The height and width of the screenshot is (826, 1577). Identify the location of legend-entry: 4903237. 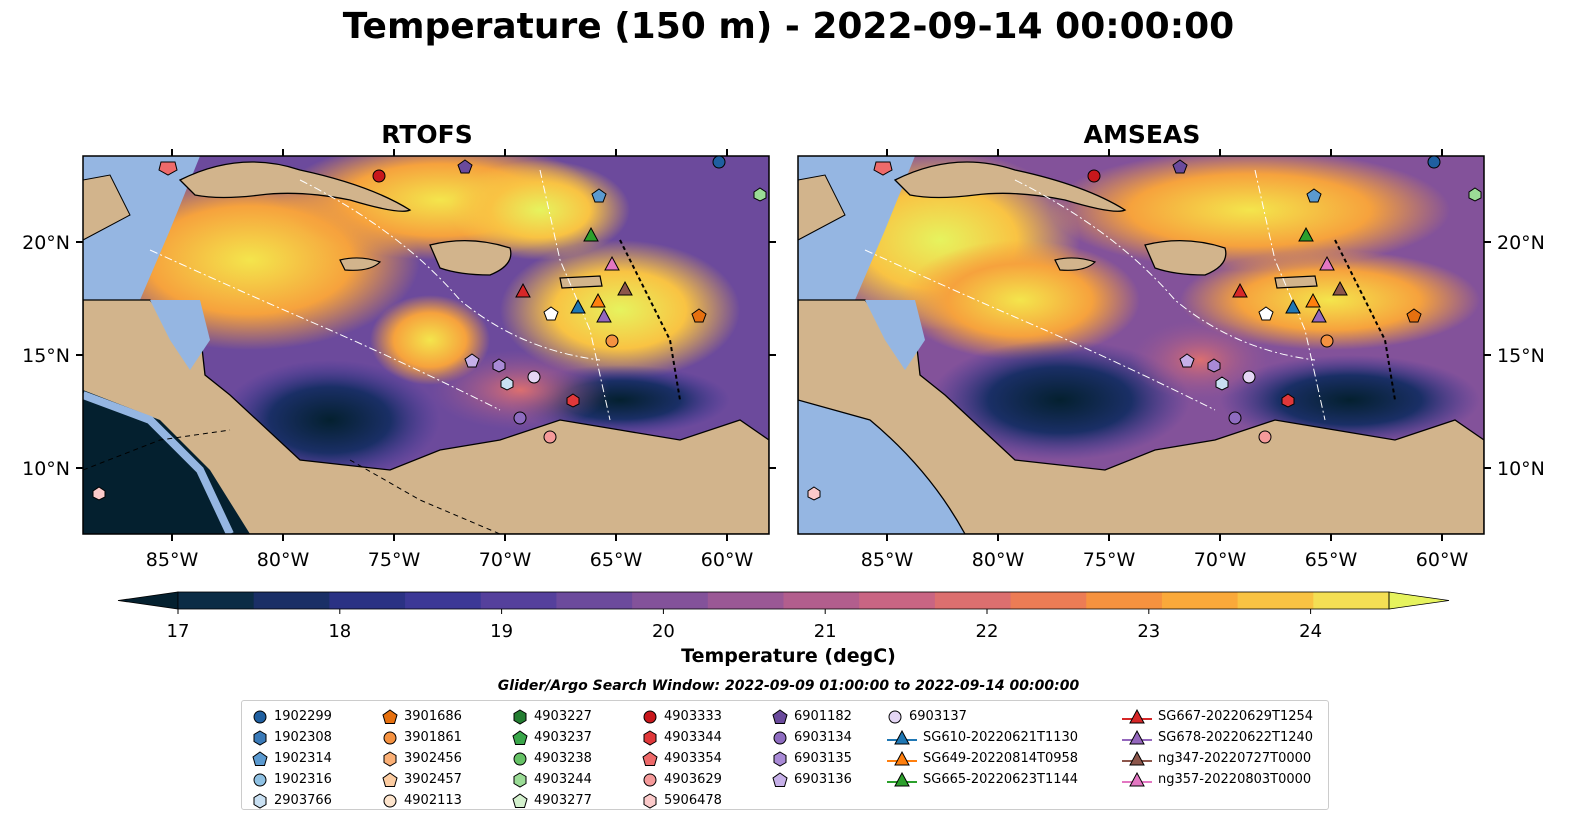
(552, 737).